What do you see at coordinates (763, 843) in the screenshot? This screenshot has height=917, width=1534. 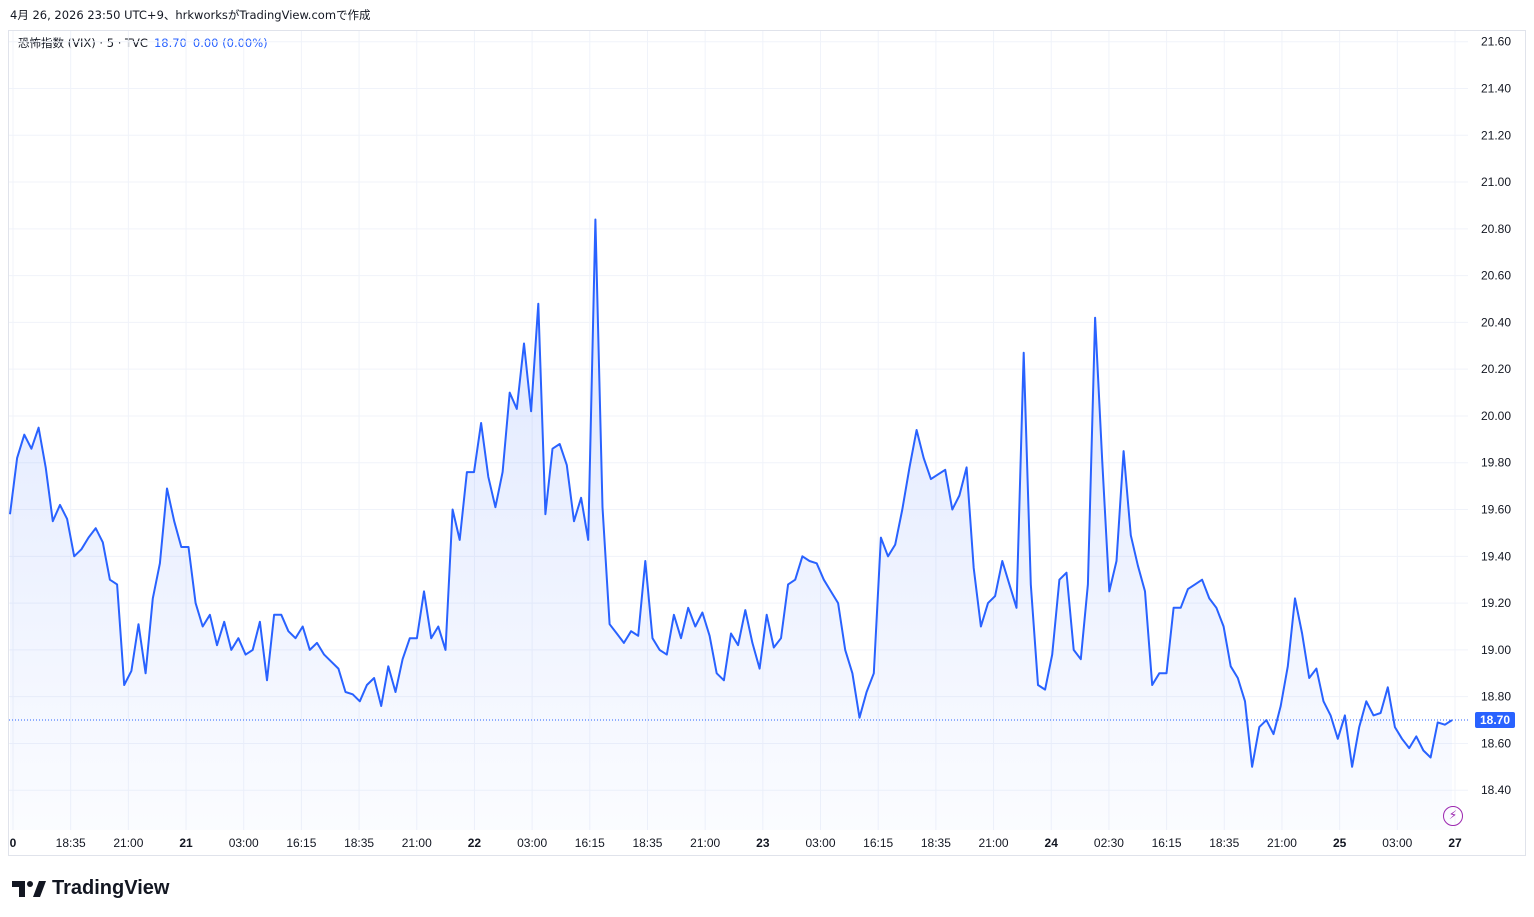 I see `x-tick-label: 23` at bounding box center [763, 843].